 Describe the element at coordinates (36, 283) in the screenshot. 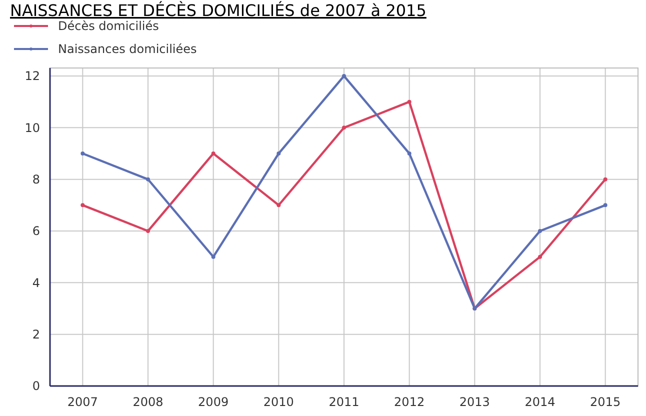

I see `y-tick-label: 4` at that location.